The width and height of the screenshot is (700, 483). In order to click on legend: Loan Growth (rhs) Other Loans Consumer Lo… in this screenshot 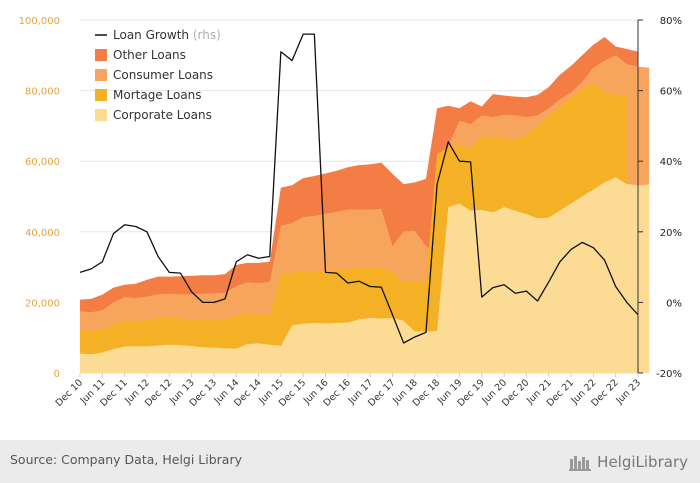, I will do `click(158, 75)`.